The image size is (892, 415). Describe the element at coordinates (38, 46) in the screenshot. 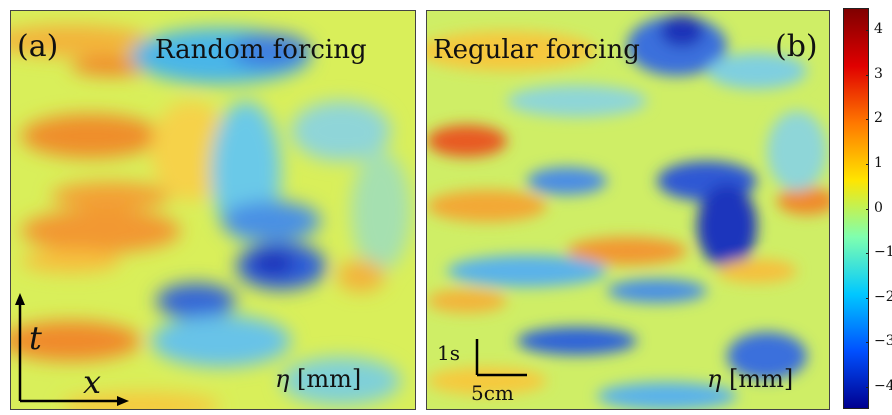

I see `panel-a-tag: (a)` at that location.